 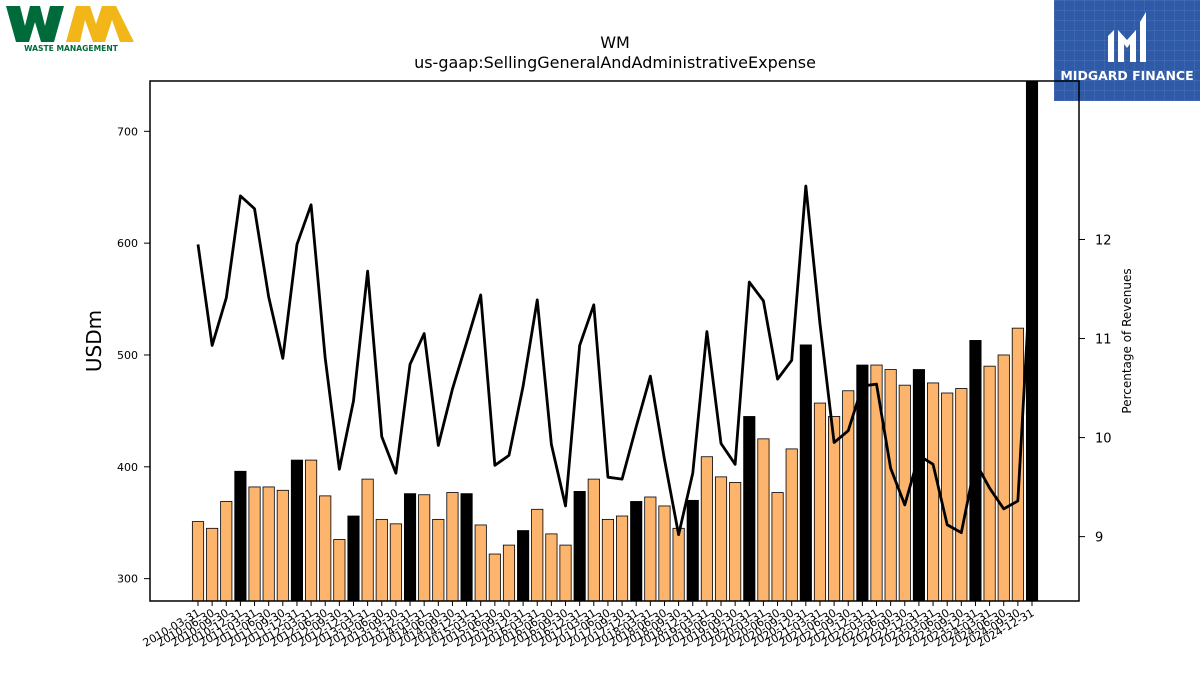 What do you see at coordinates (1103, 439) in the screenshot?
I see `y2-tick-label: 10` at bounding box center [1103, 439].